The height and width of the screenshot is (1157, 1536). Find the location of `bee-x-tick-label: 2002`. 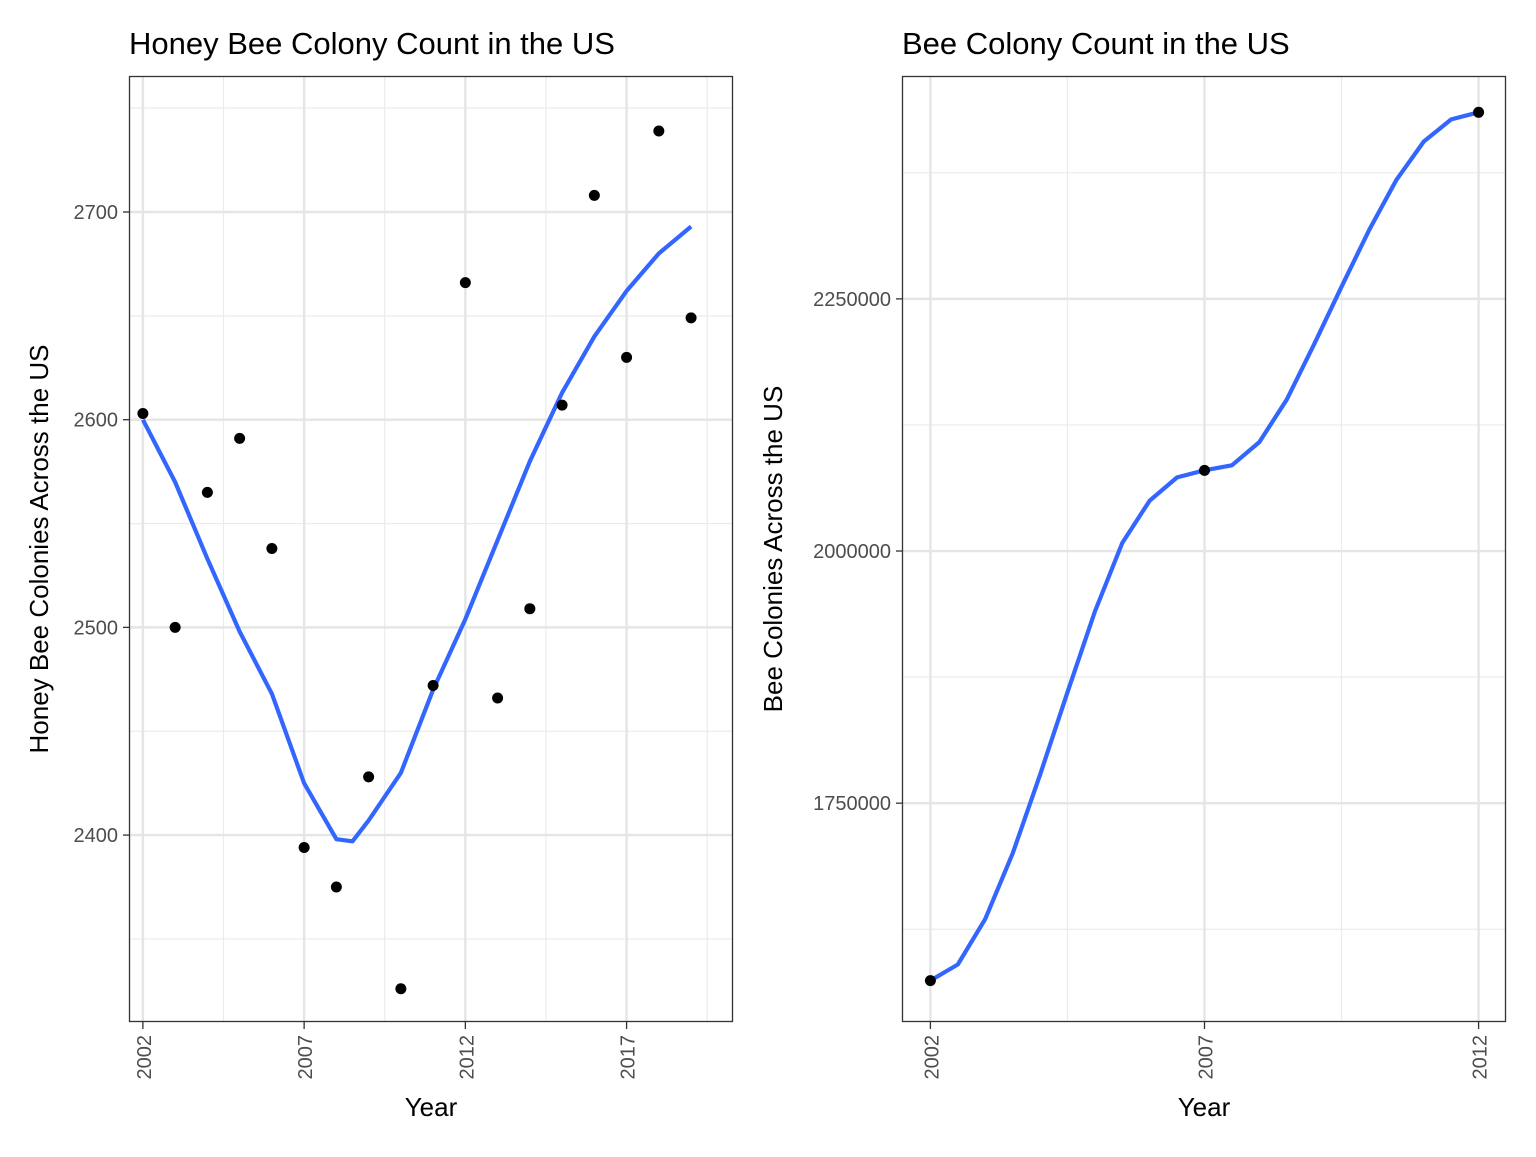

bee-x-tick-label: 2002 is located at coordinates (932, 1057).